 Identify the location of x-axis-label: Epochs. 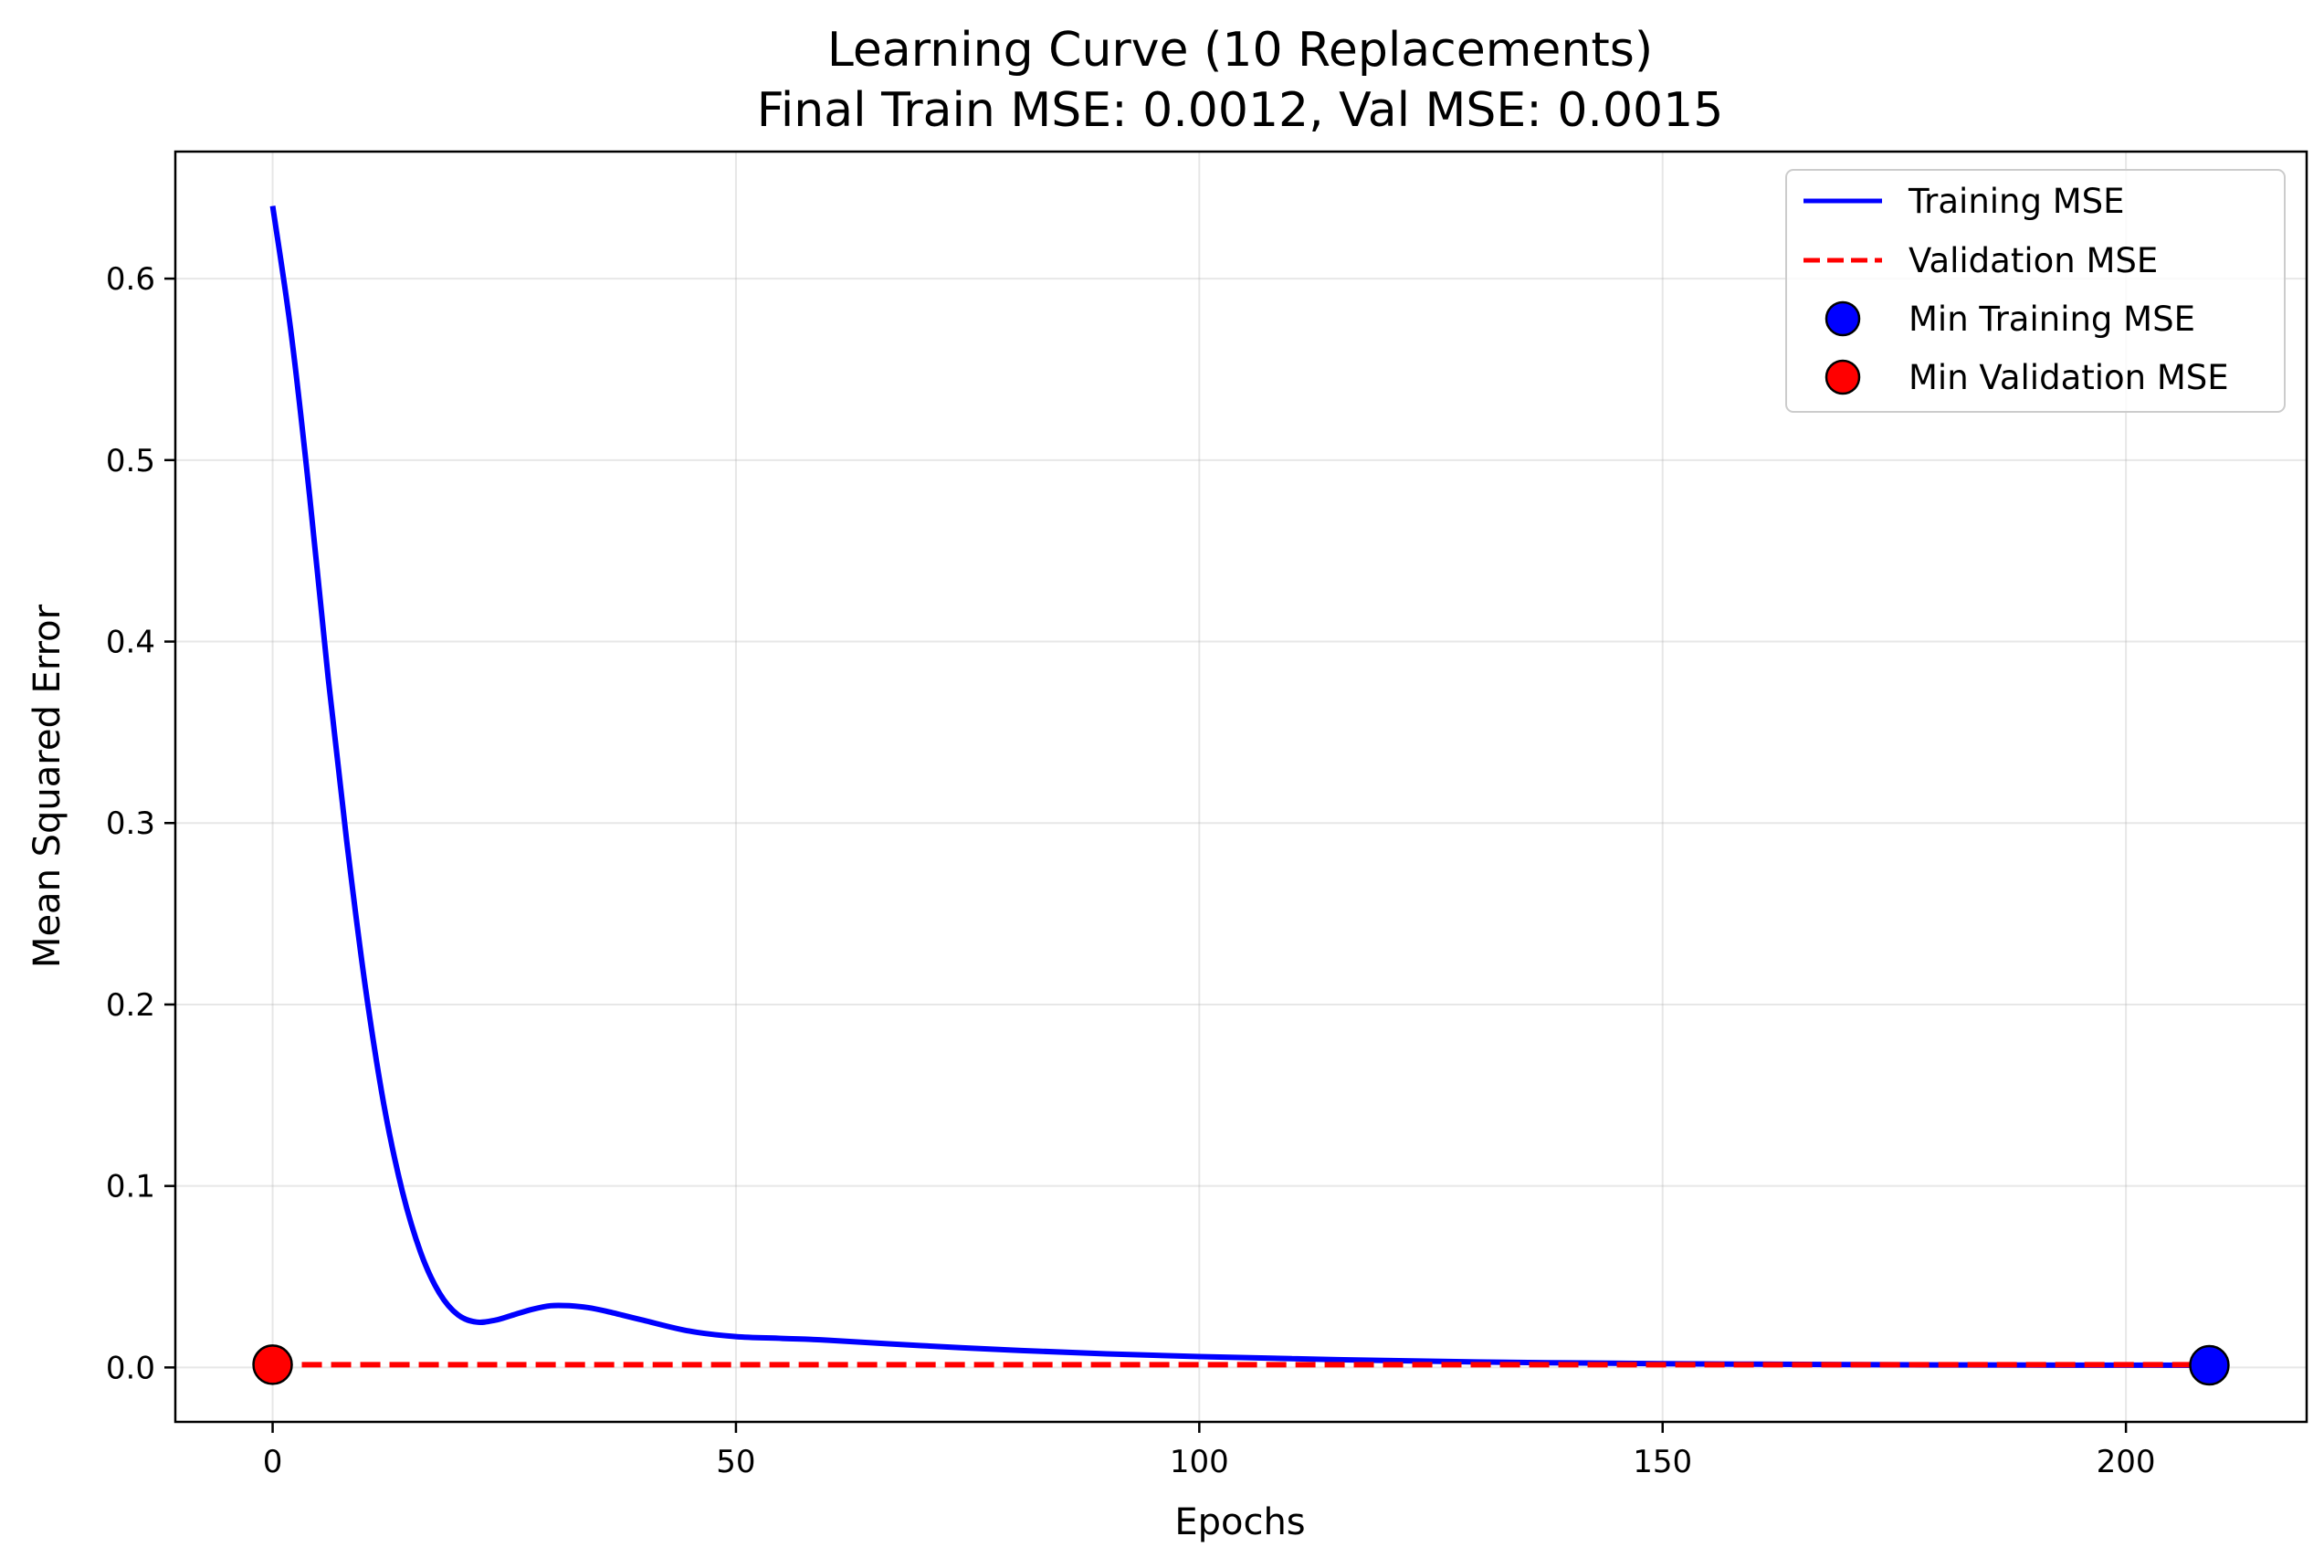
(1239, 1522).